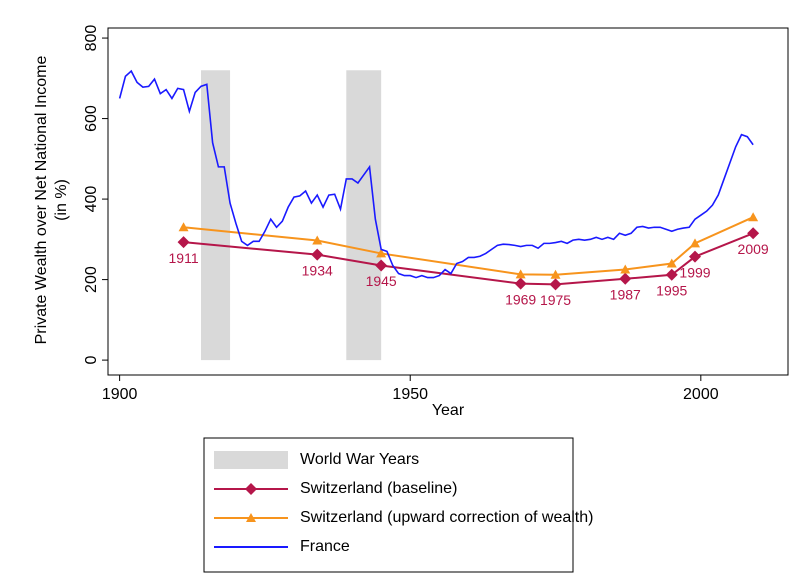 This screenshot has width=798, height=582. I want to click on point-label: 1987, so click(625, 294).